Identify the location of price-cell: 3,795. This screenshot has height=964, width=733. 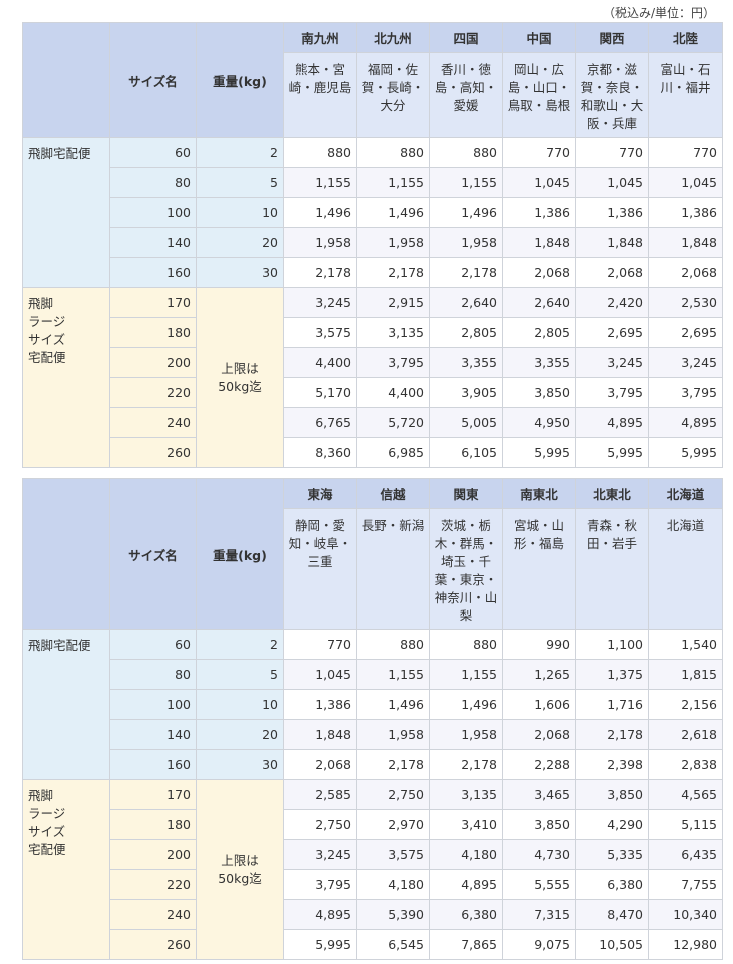
(612, 392).